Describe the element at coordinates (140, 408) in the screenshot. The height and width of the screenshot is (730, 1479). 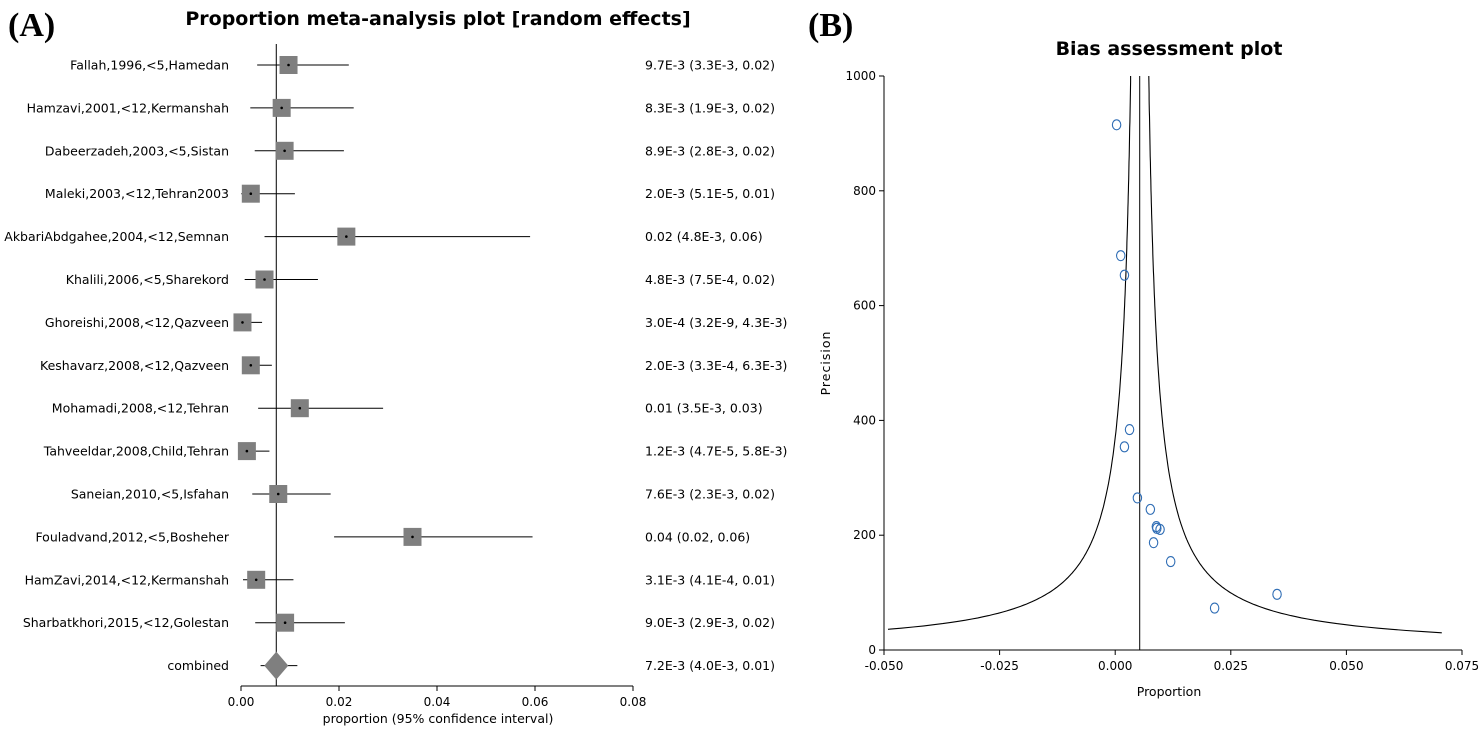
I see `study-label: Mohamadi,2008,<12,Tehran` at that location.